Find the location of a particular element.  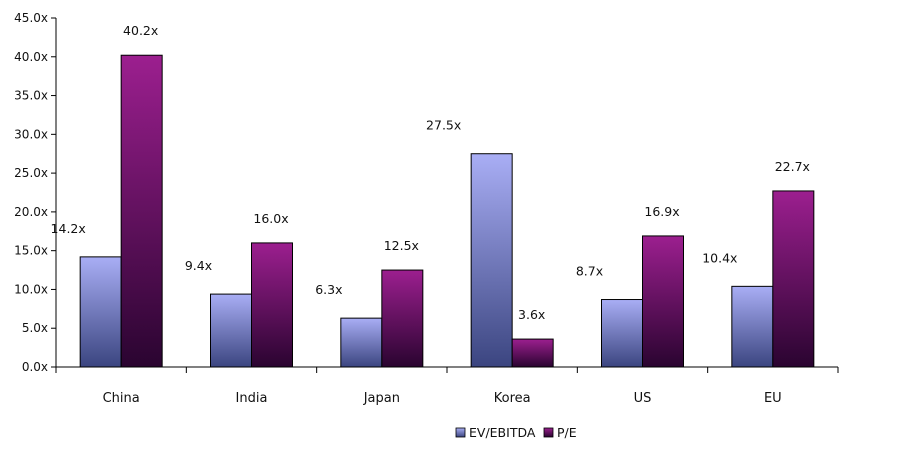

data-label: 40.2x is located at coordinates (140, 30).